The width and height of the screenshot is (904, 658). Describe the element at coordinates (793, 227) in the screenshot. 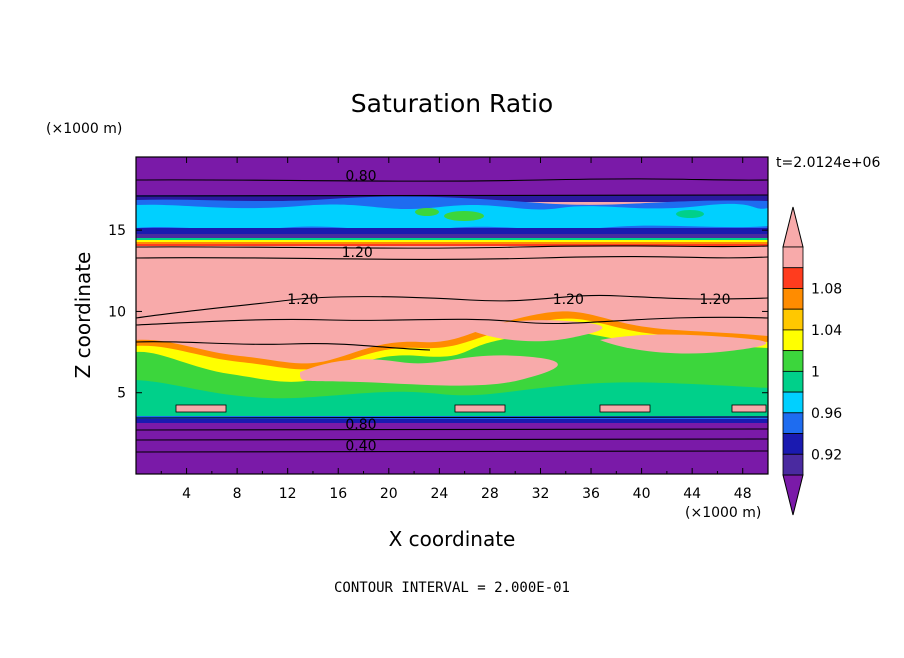

I see `colorbar-over-arrow` at that location.